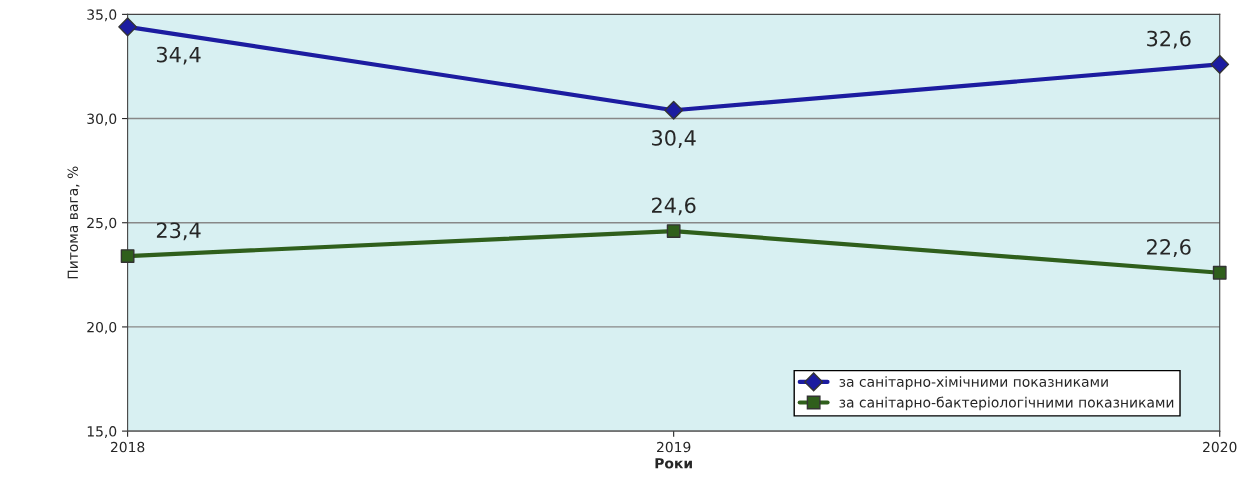 The image size is (1251, 479). Describe the element at coordinates (1169, 39) in the screenshot. I see `data-label: 32,6` at that location.